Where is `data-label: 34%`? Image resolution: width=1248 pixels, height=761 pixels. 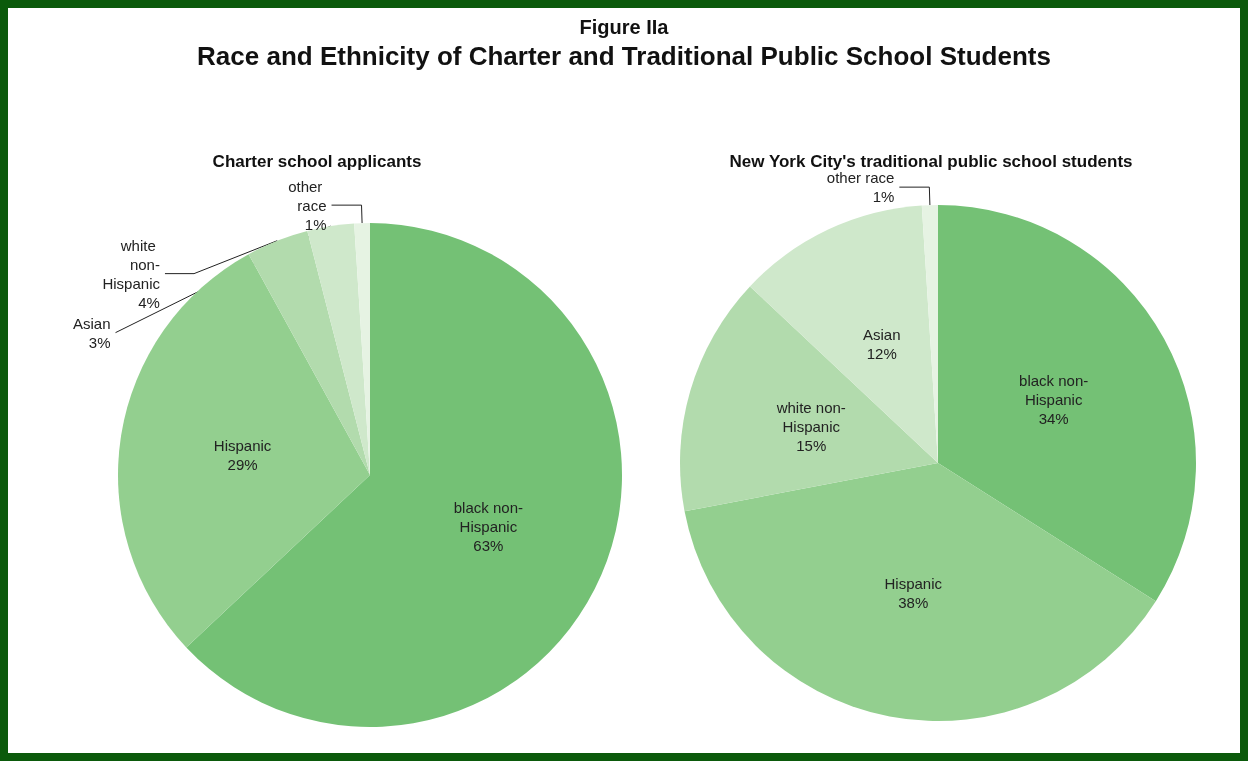 data-label: 34% is located at coordinates (1053, 418).